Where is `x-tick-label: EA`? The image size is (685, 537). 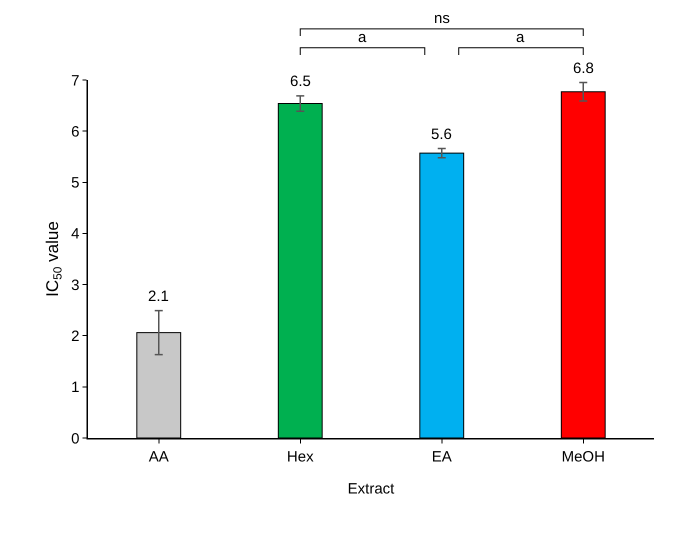 x-tick-label: EA is located at coordinates (442, 457).